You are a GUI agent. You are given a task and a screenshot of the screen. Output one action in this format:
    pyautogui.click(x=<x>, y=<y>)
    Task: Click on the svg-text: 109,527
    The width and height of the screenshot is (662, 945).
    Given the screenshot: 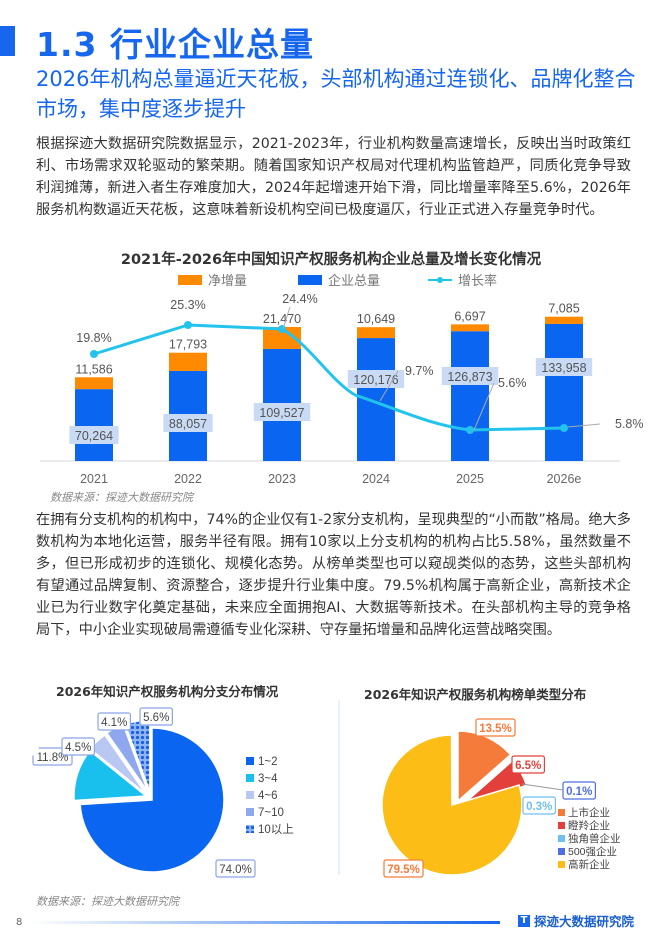 What is the action you would take?
    pyautogui.click(x=281, y=413)
    